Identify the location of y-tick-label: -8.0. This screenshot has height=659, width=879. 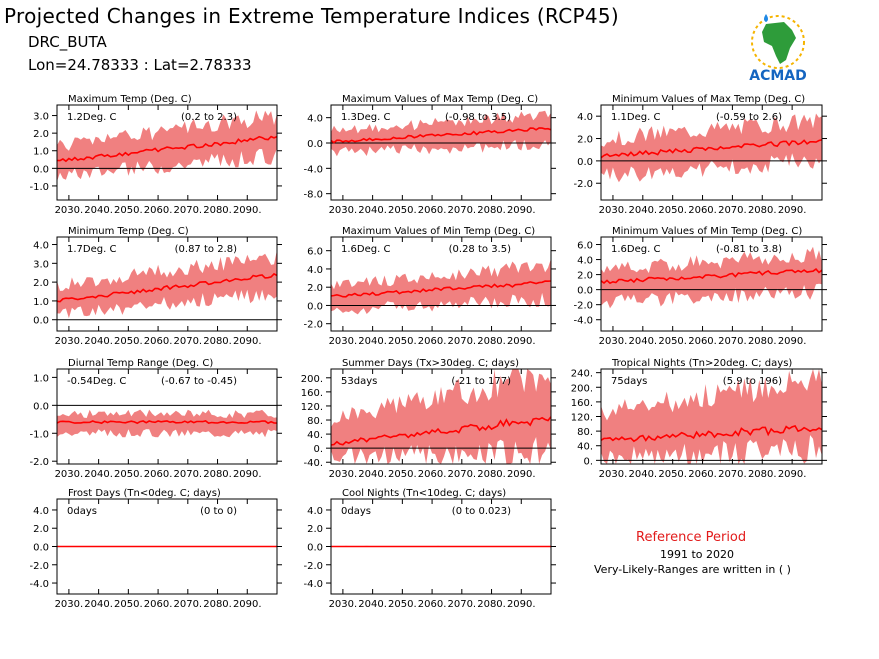
(313, 195).